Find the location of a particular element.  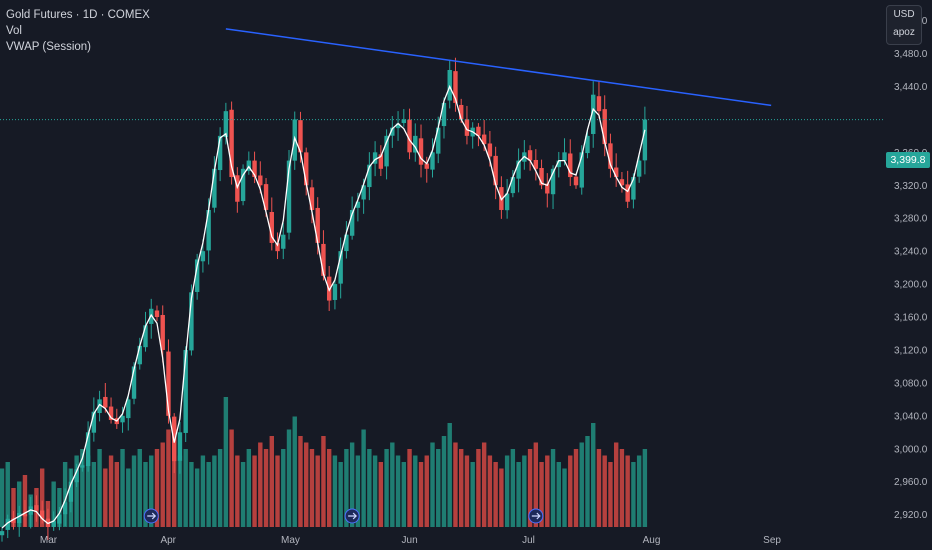

y-tick-label: 3,040.0 is located at coordinates (911, 416).